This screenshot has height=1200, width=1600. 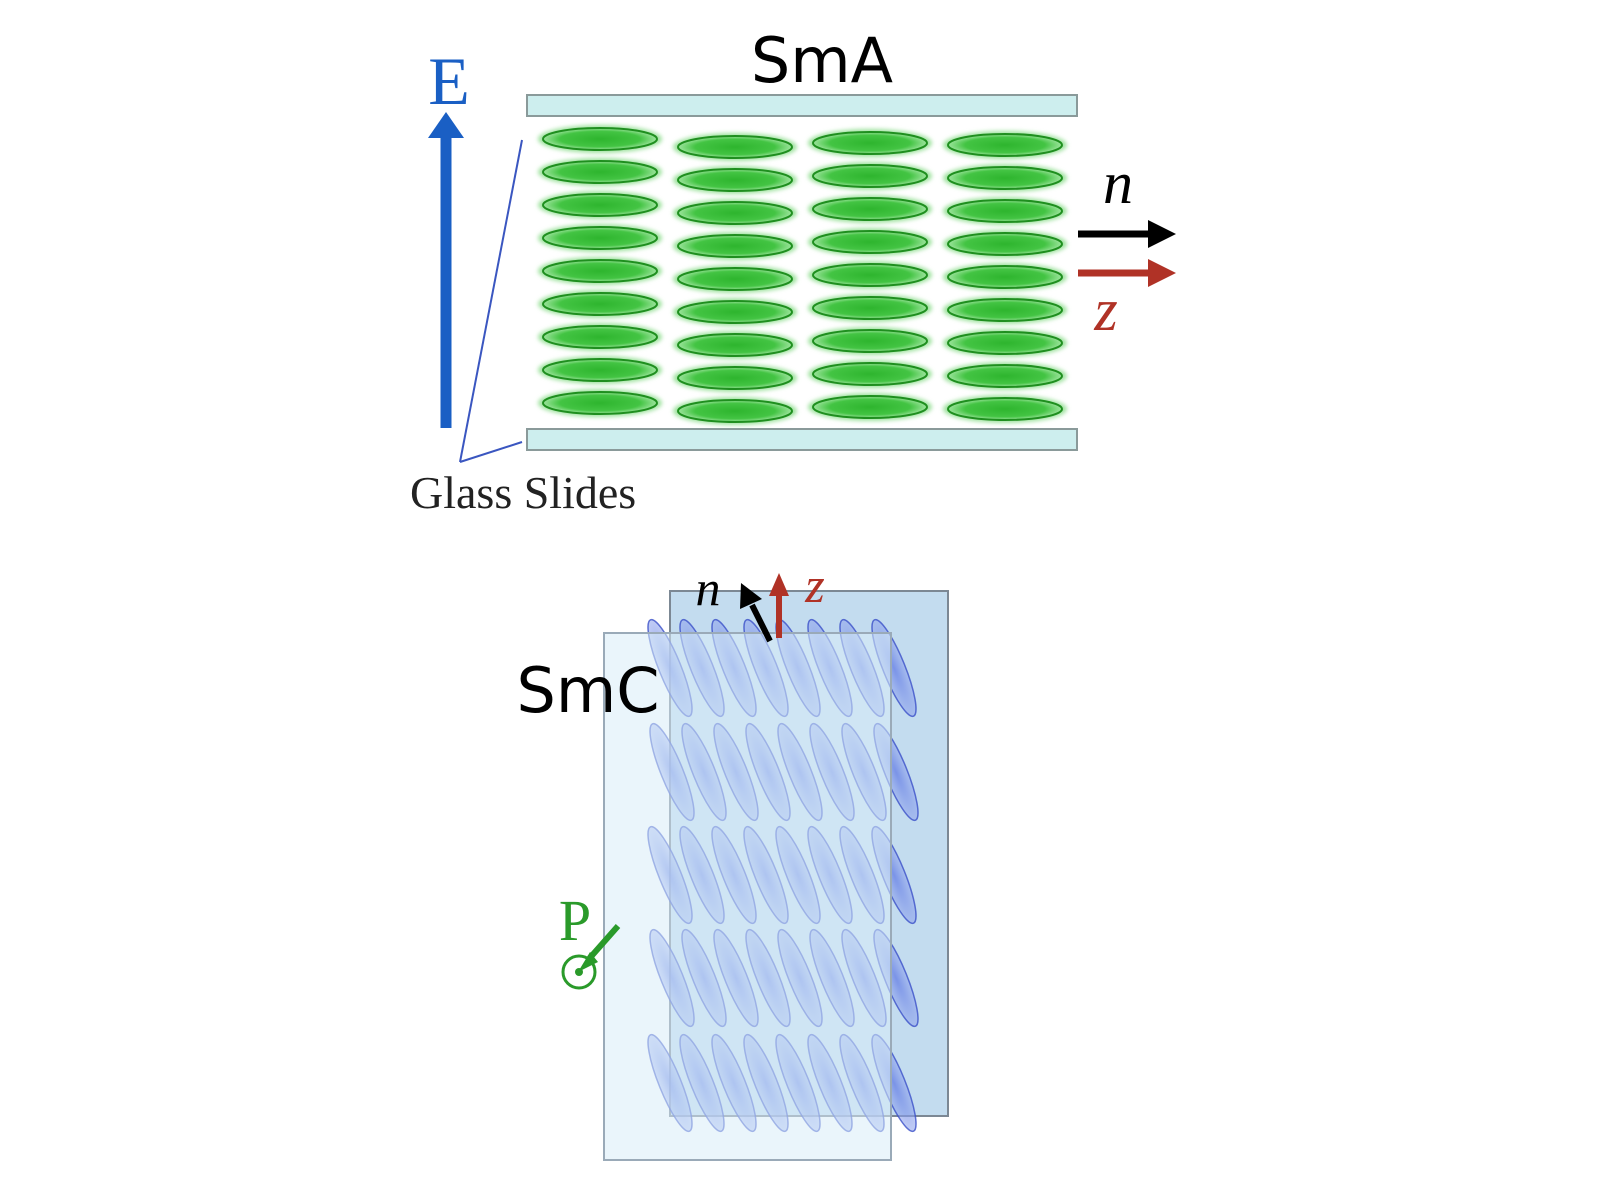 I want to click on smc-title: SmC, so click(x=587, y=690).